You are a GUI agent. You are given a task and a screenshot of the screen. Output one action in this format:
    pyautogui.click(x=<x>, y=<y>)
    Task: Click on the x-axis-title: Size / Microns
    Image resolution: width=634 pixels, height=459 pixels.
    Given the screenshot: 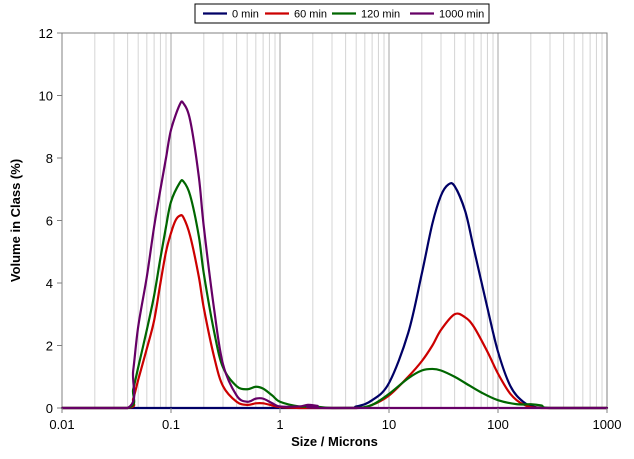 What is the action you would take?
    pyautogui.click(x=334, y=441)
    